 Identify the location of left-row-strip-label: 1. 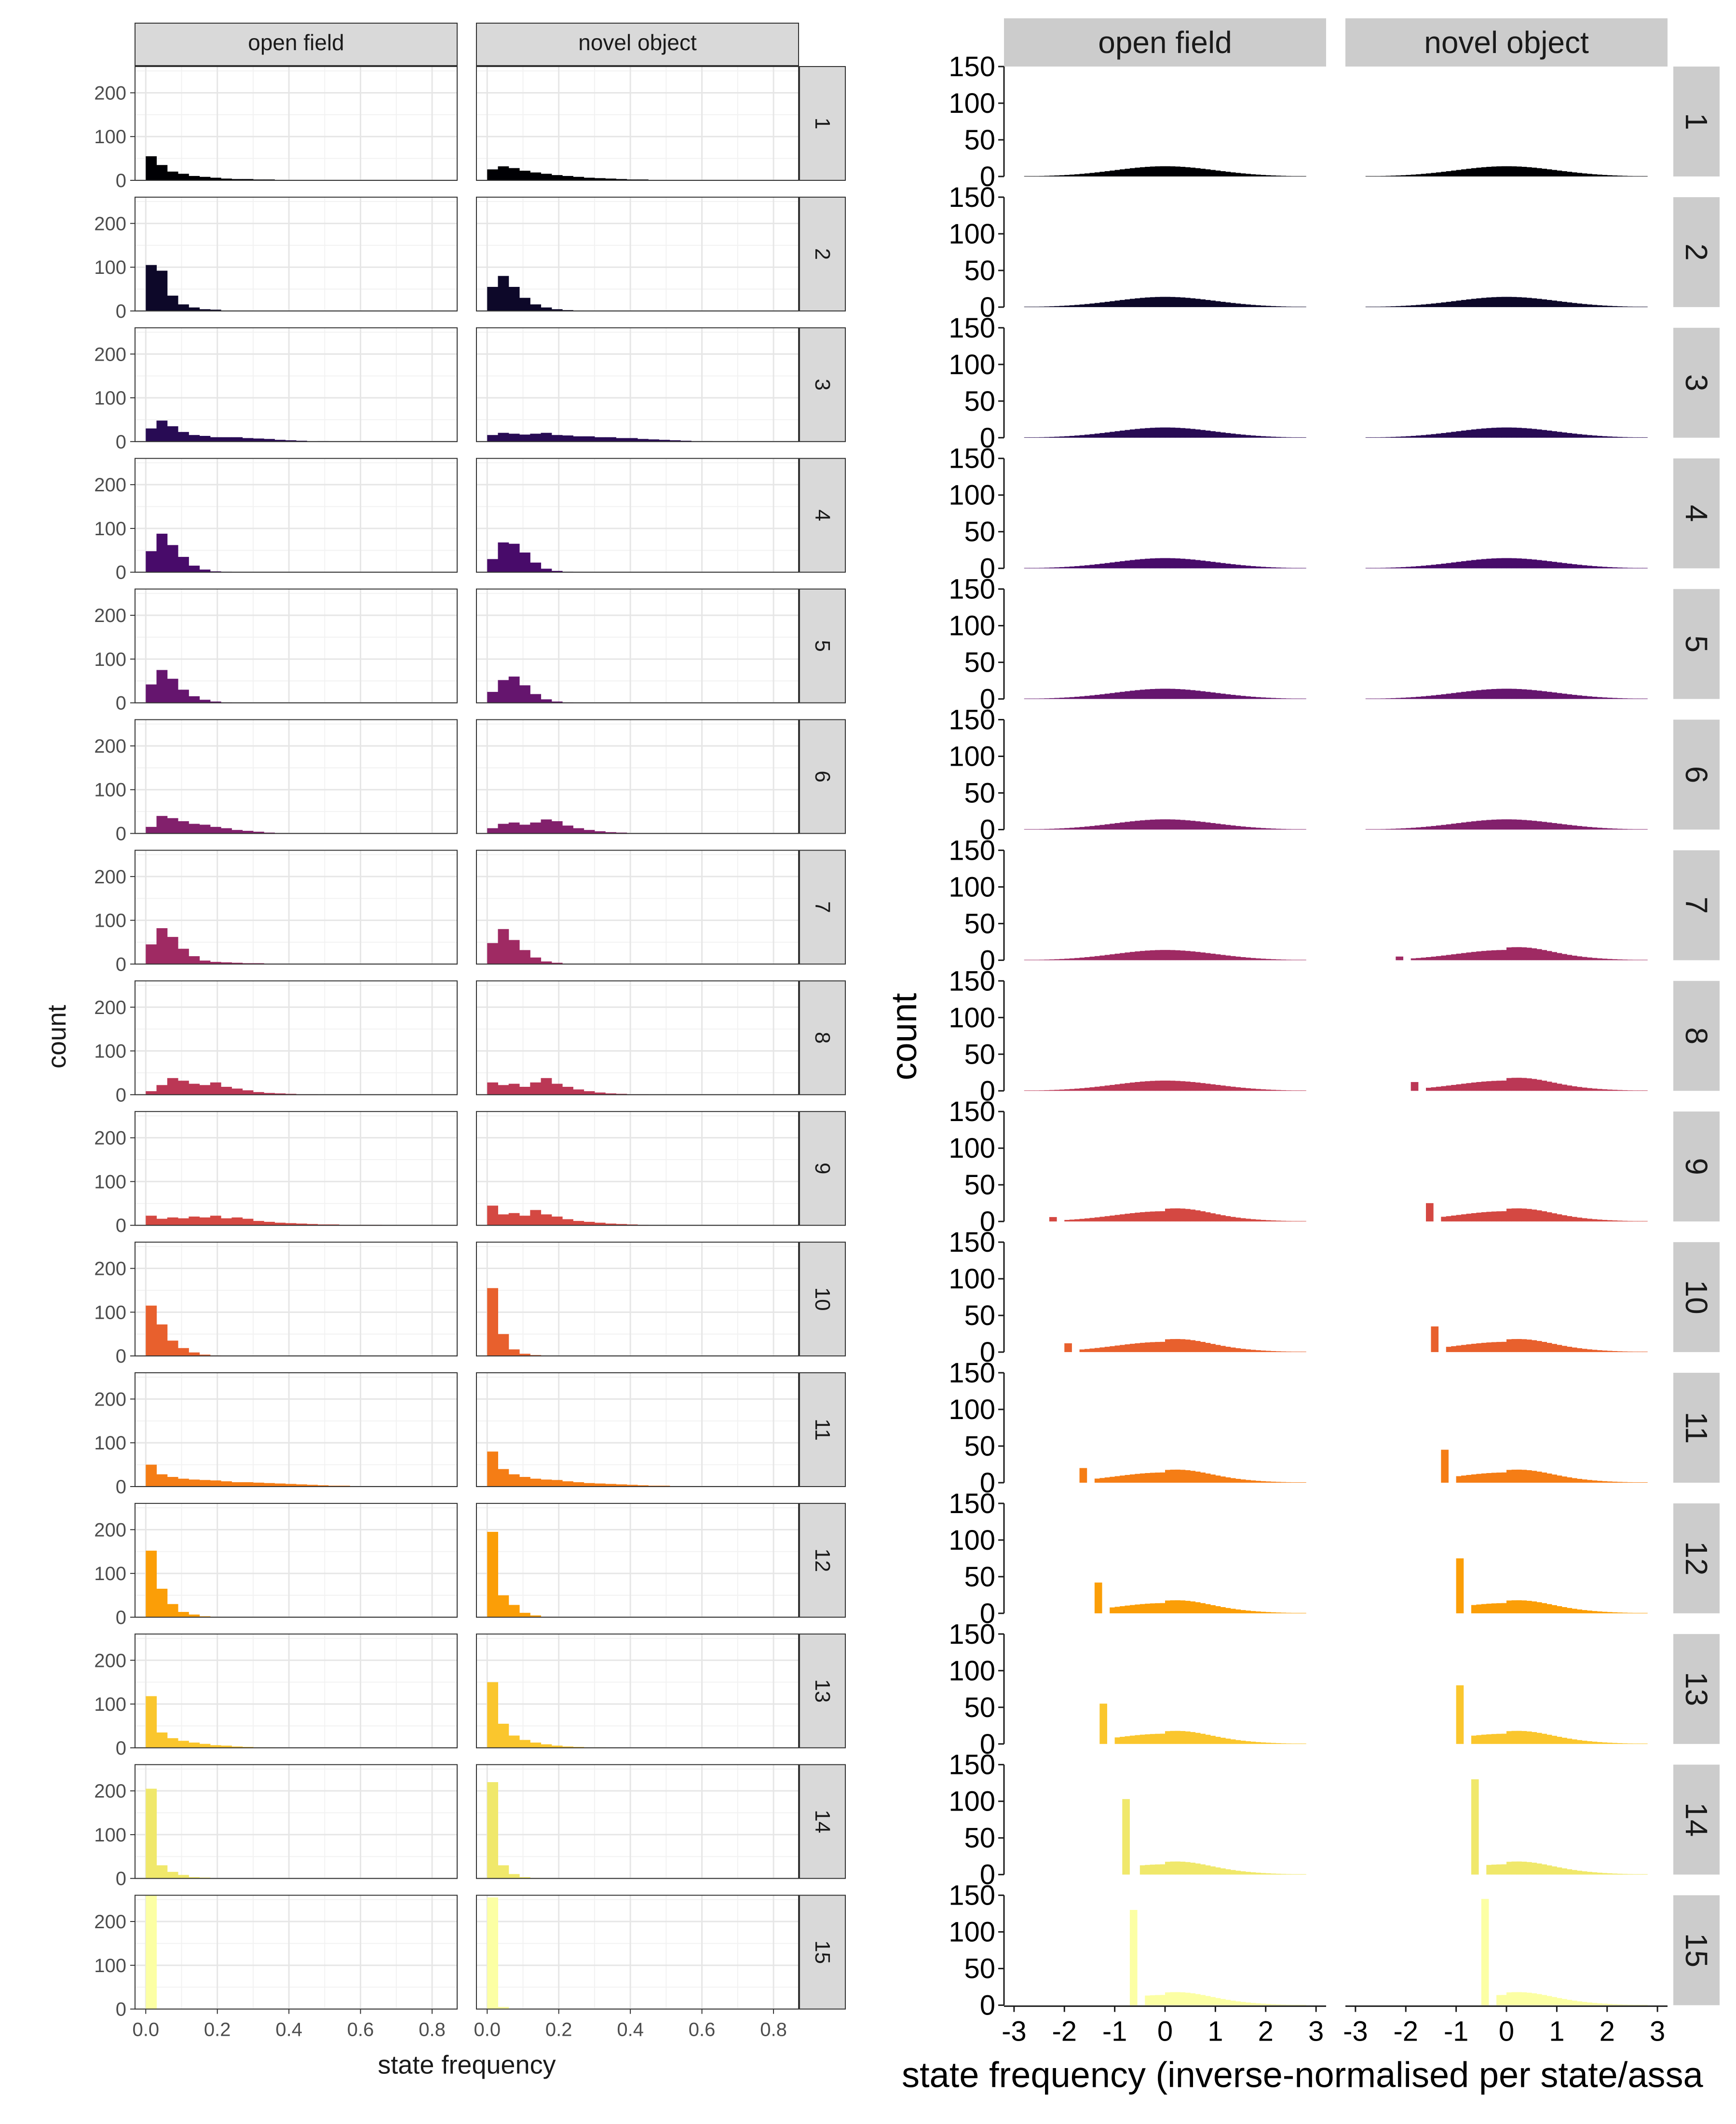
(822, 123).